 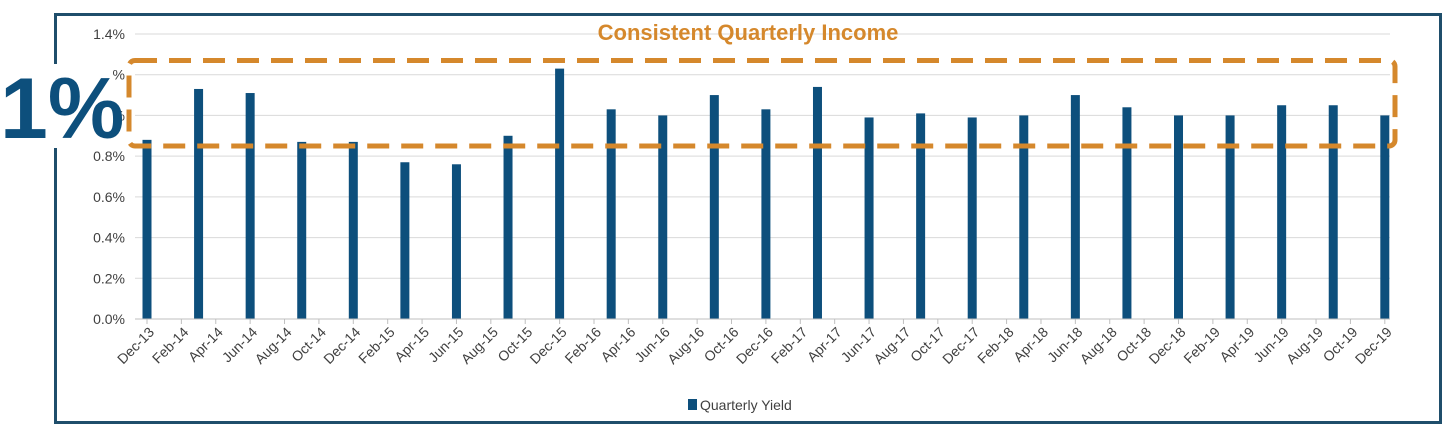 What do you see at coordinates (582, 345) in the screenshot?
I see `x-tick-label: Feb-16` at bounding box center [582, 345].